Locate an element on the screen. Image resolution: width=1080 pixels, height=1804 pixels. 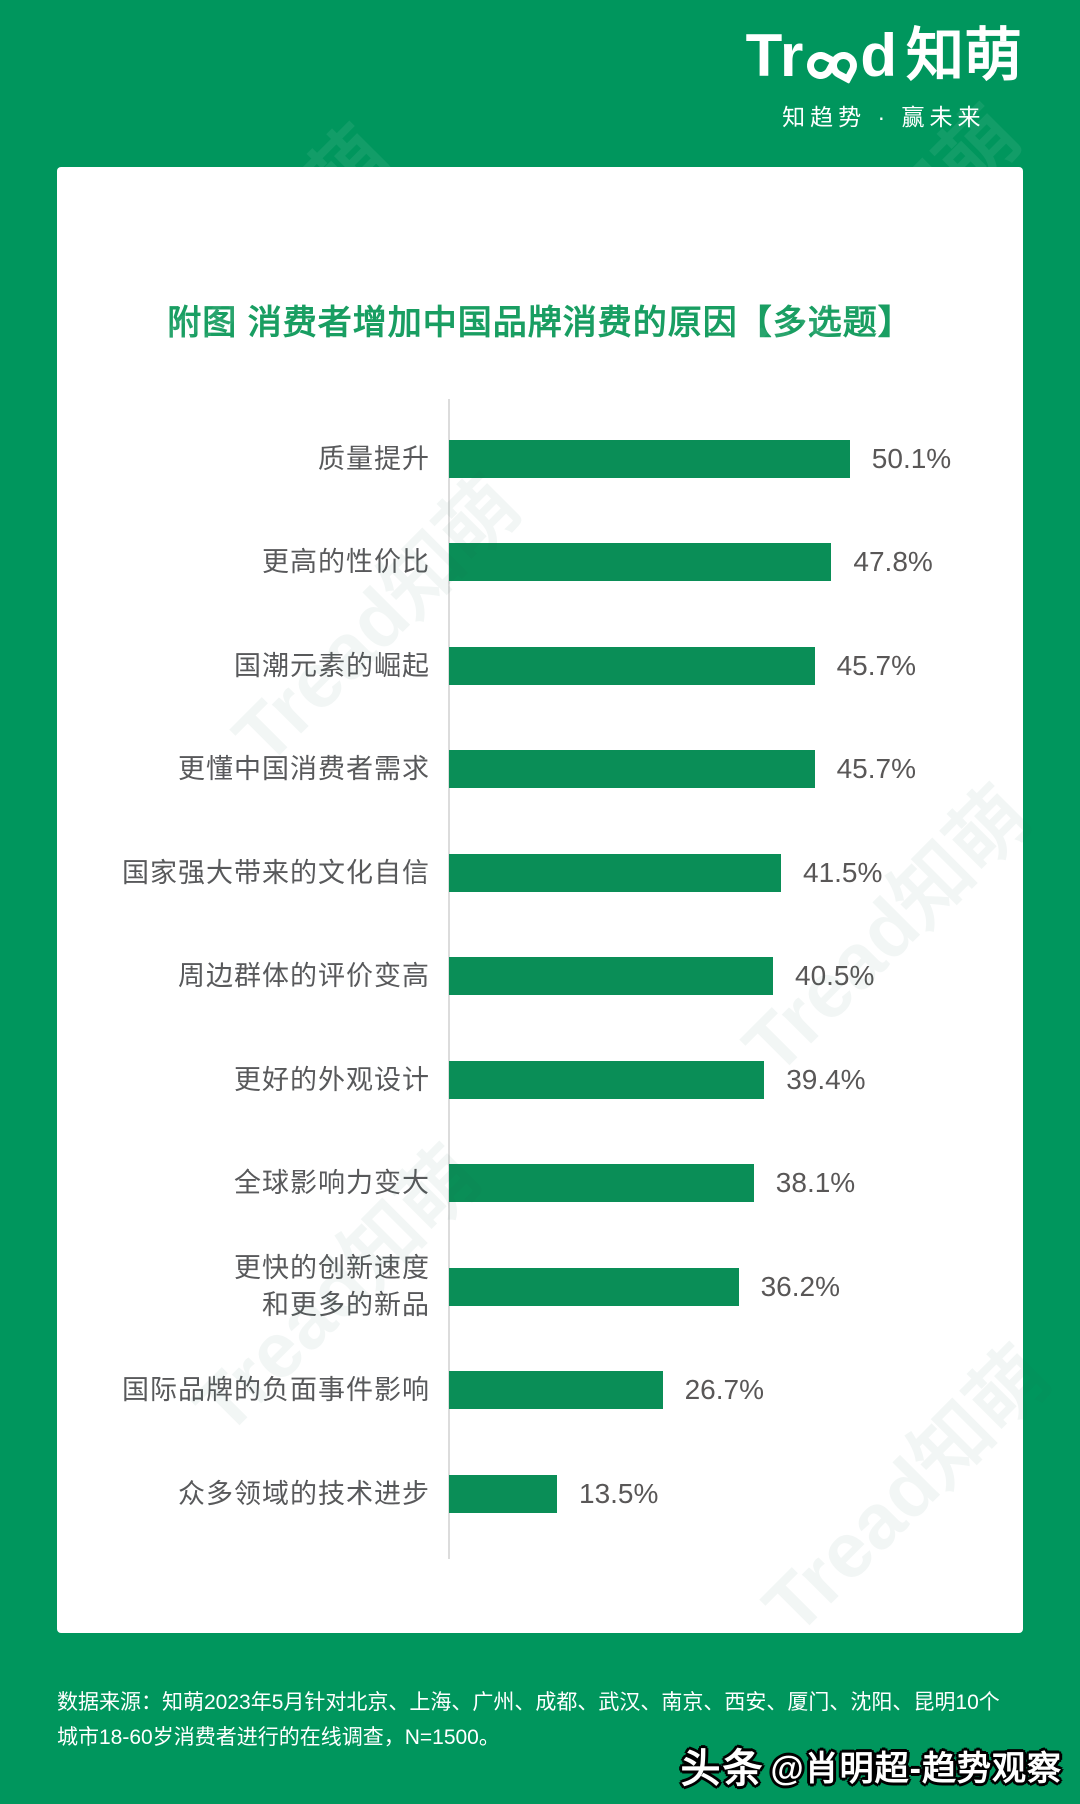
category-label: 周边群体的评价变高 is located at coordinates (304, 976).